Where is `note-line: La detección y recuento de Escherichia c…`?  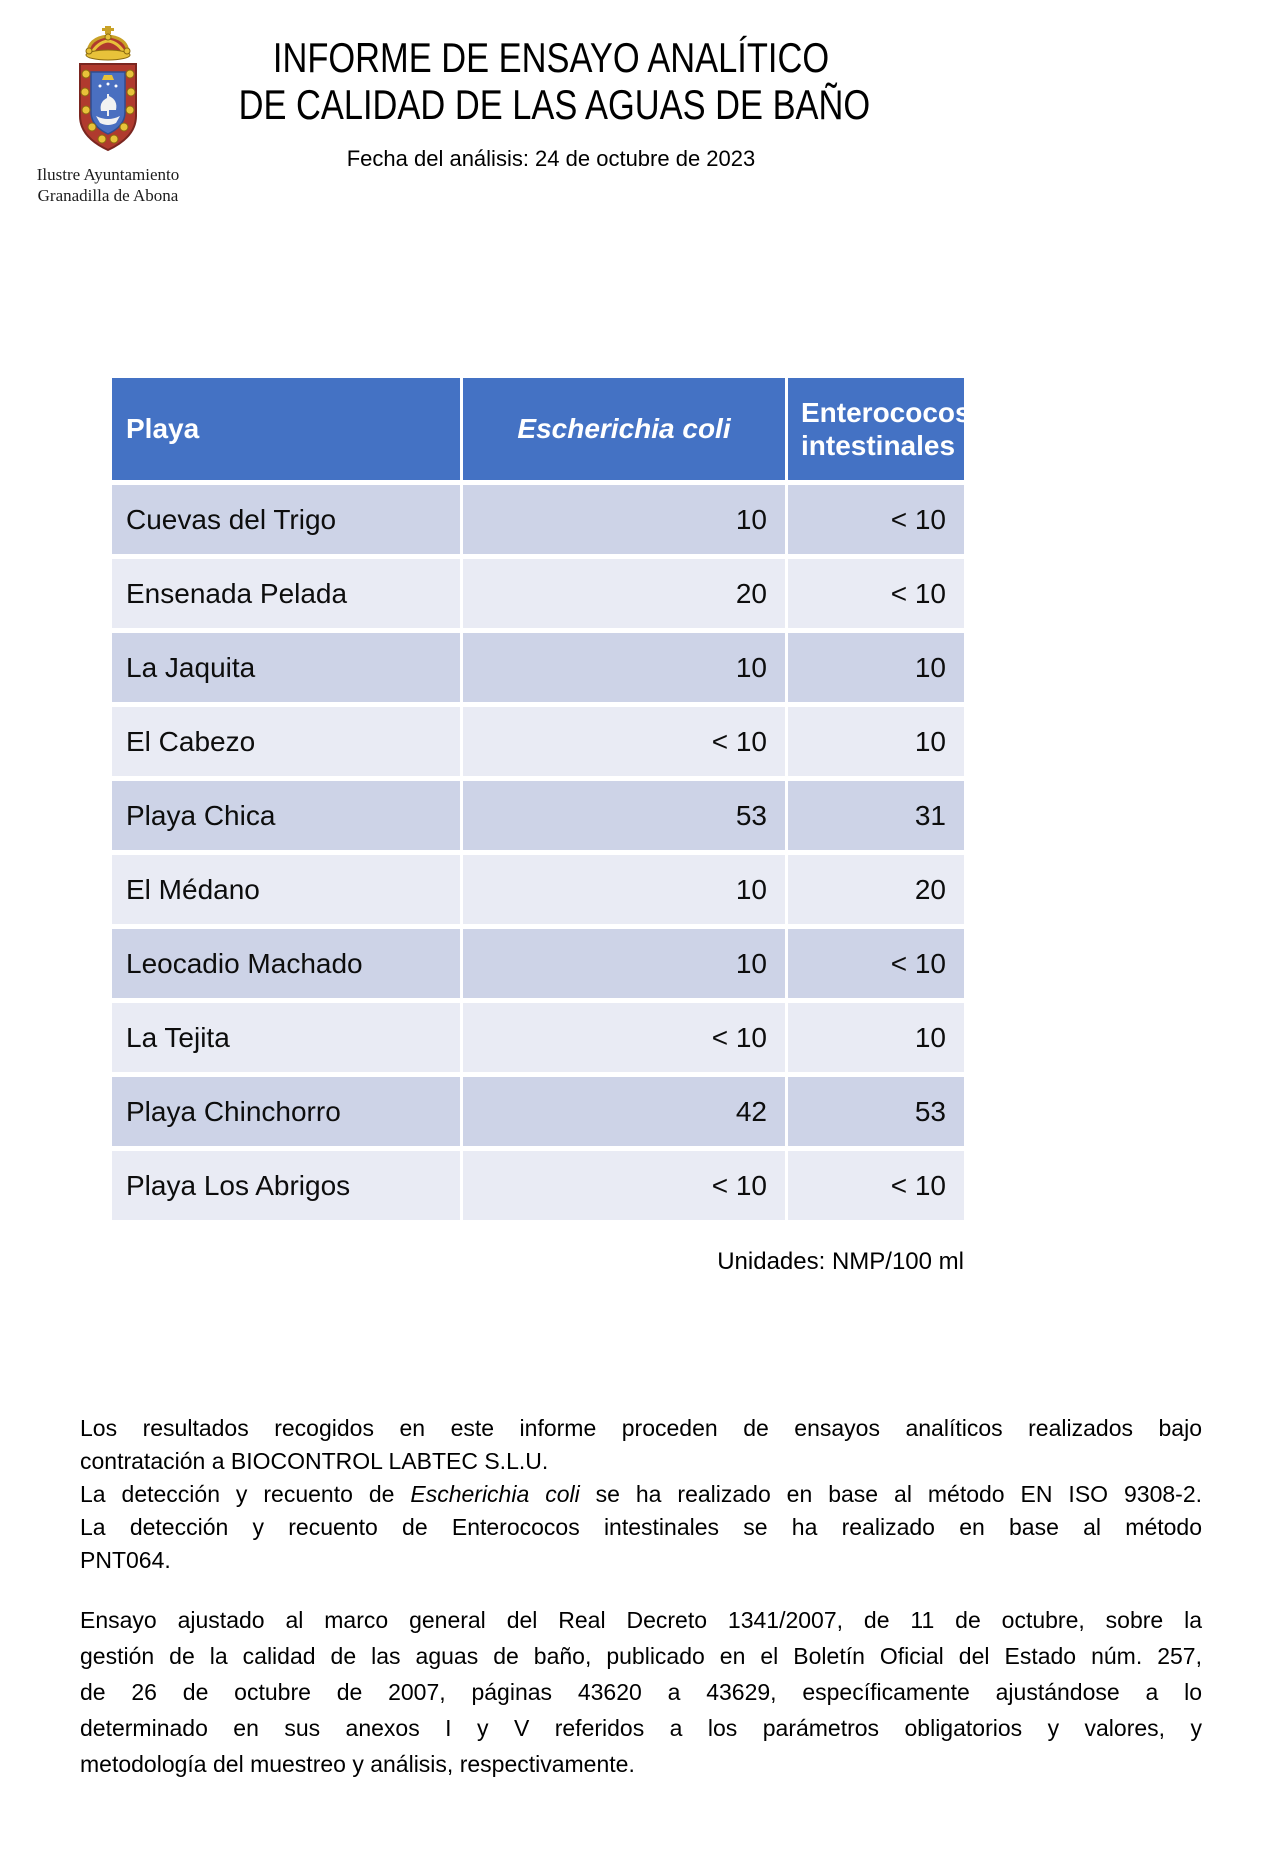 note-line: La detección y recuento de Escherichia c… is located at coordinates (641, 1494).